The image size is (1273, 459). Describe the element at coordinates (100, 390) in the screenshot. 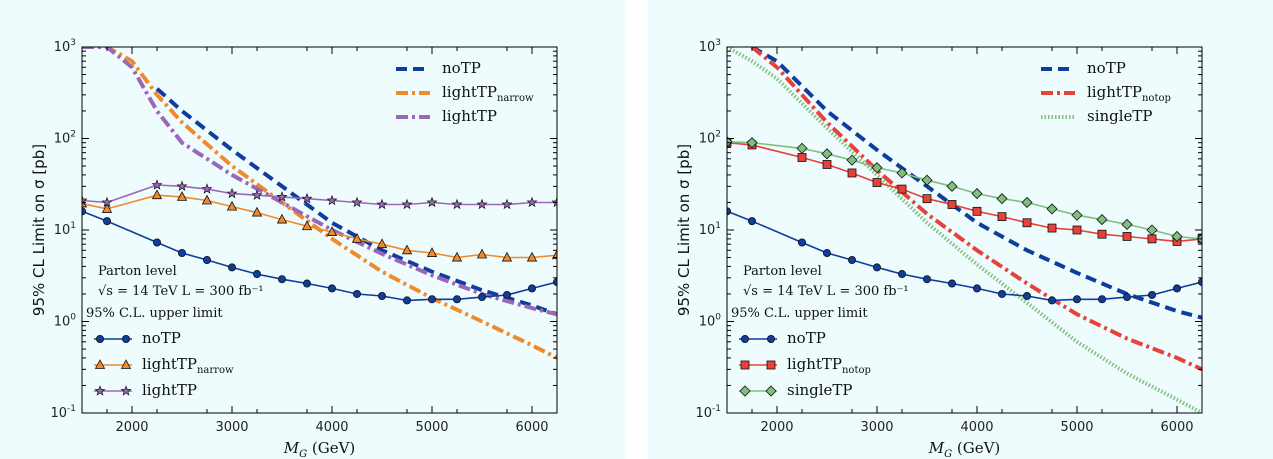

I see `legend-marker-lightTP` at that location.